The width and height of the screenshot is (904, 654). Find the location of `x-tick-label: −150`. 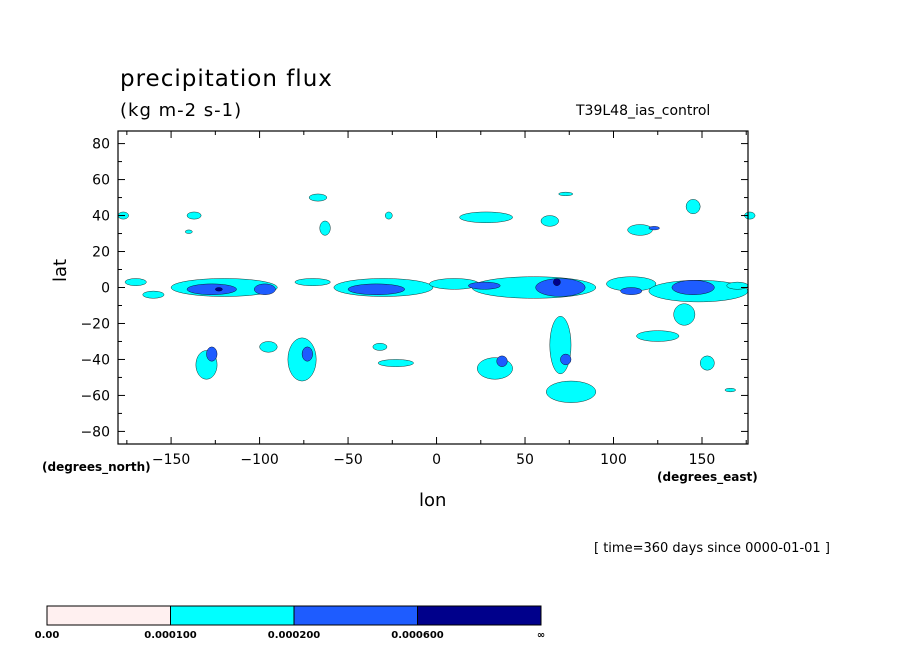

x-tick-label: −150 is located at coordinates (171, 460).